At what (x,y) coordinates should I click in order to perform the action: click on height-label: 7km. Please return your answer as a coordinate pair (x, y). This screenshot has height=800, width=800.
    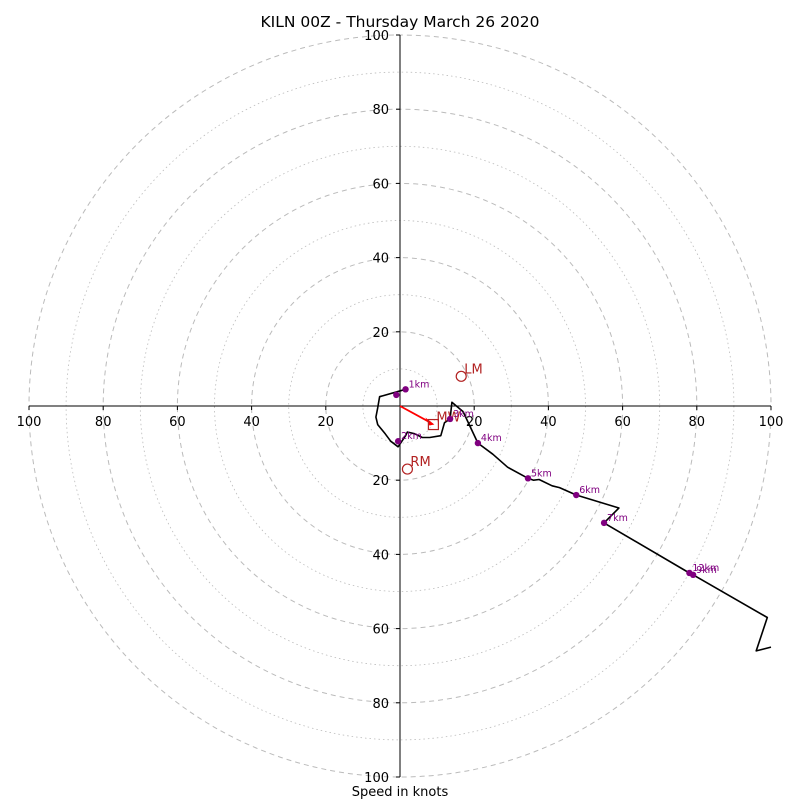
    Looking at the image, I should click on (617, 518).